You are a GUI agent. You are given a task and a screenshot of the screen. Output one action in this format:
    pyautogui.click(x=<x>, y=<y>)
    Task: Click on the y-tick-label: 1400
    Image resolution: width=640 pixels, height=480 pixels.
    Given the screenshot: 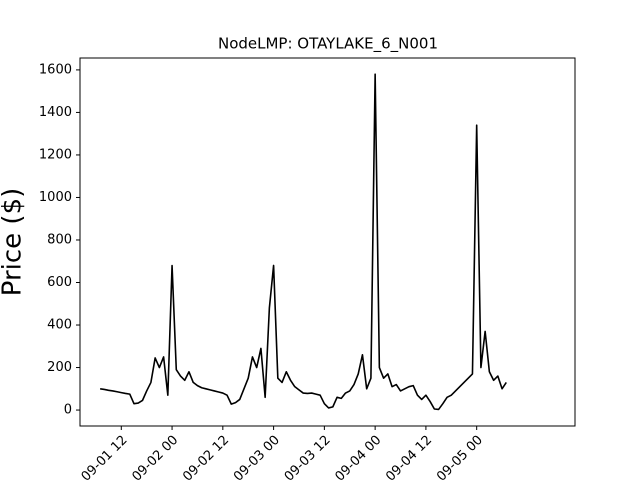 What is the action you would take?
    pyautogui.click(x=55, y=112)
    